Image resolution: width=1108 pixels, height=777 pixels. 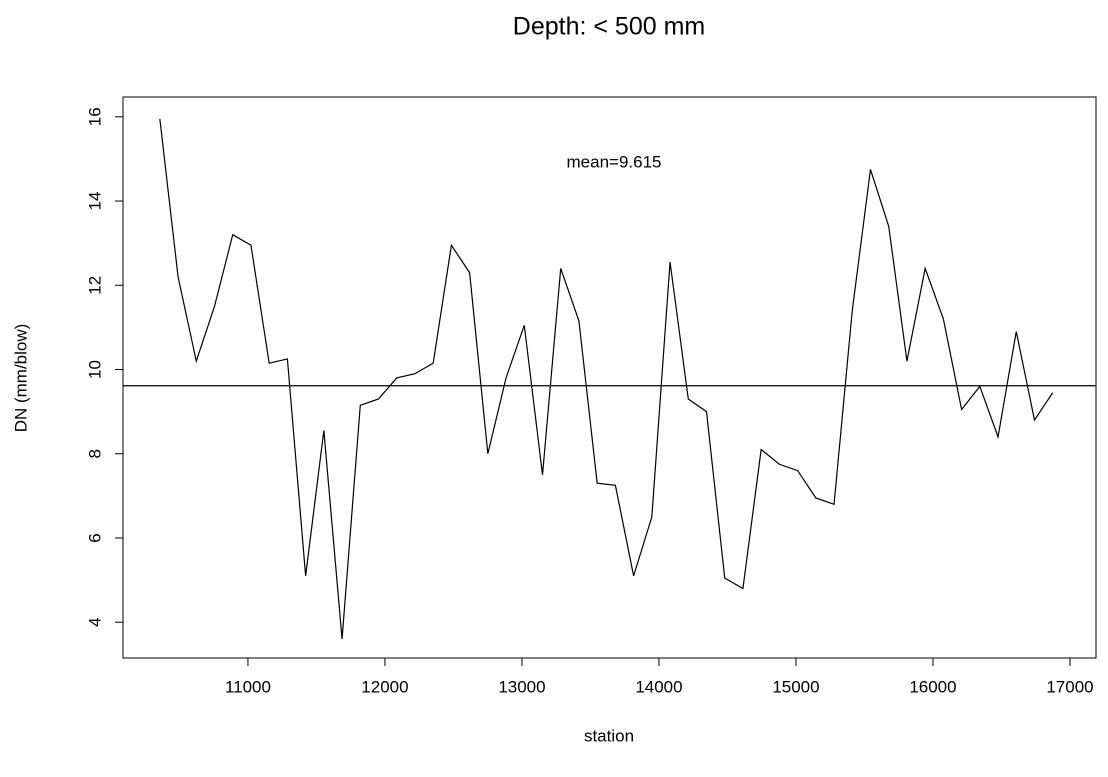 I want to click on y-tick-label: 12, so click(x=94, y=285).